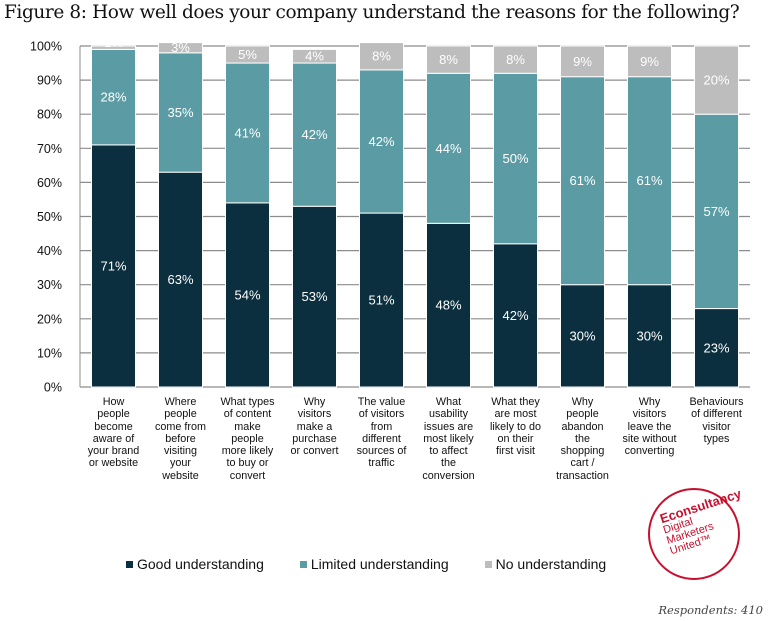 This screenshot has width=771, height=621. Describe the element at coordinates (49, 353) in the screenshot. I see `y-tick-label: 10%` at that location.